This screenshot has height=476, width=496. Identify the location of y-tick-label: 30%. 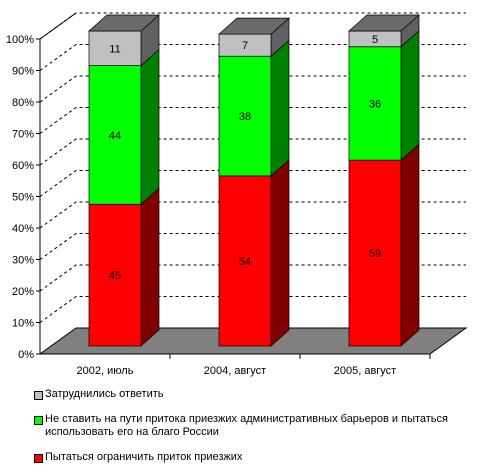
(23, 261).